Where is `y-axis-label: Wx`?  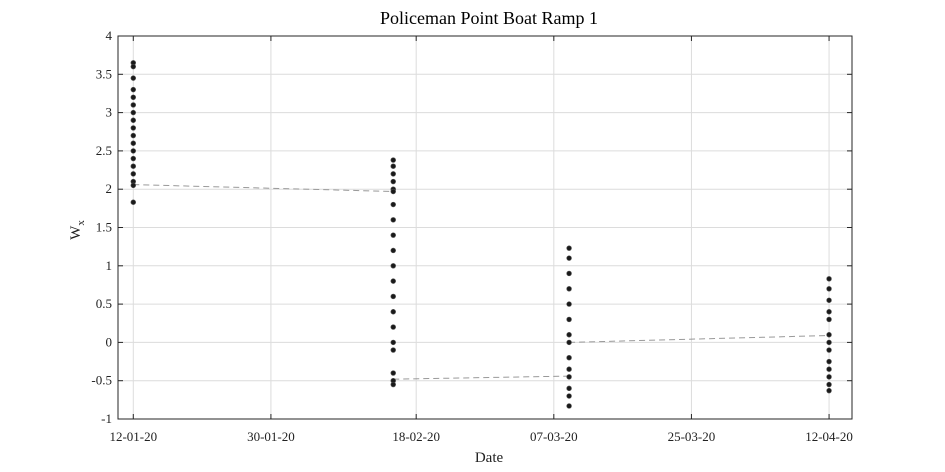 y-axis-label: Wx is located at coordinates (77, 230).